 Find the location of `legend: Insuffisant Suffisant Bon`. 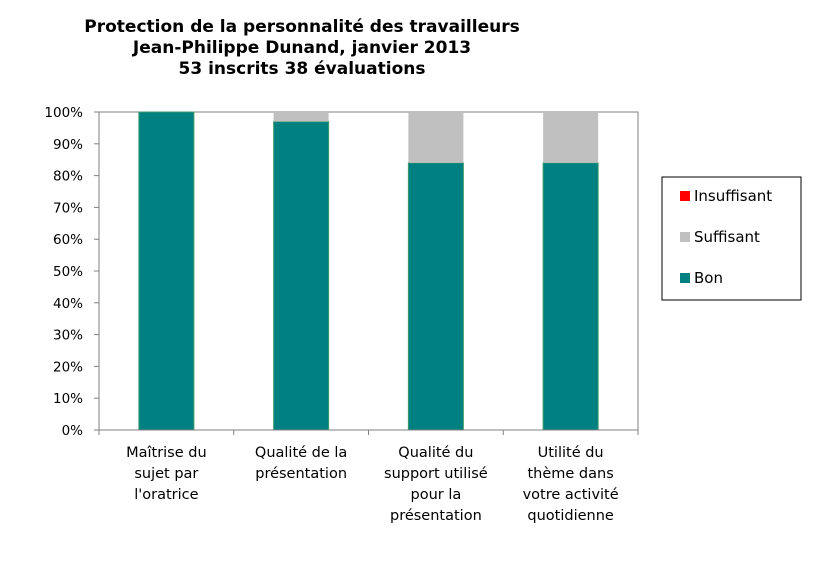

legend: Insuffisant Suffisant Bon is located at coordinates (731, 238).